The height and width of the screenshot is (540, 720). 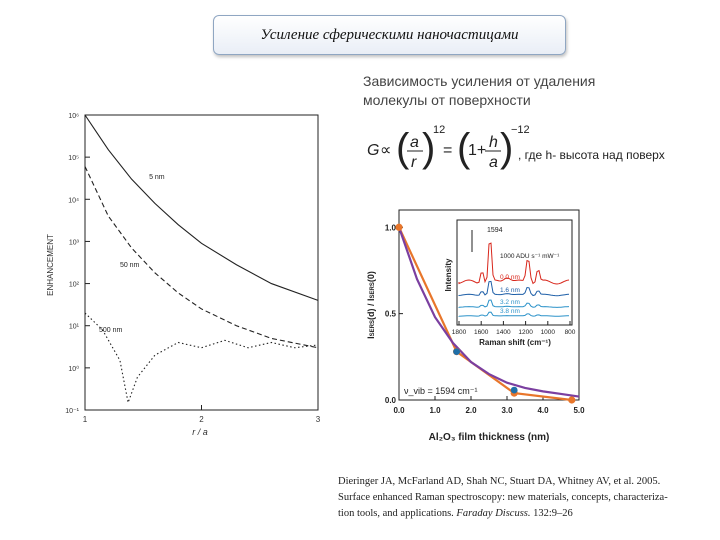 I want to click on enhancement-series-label: 50 nm, so click(x=130, y=265).